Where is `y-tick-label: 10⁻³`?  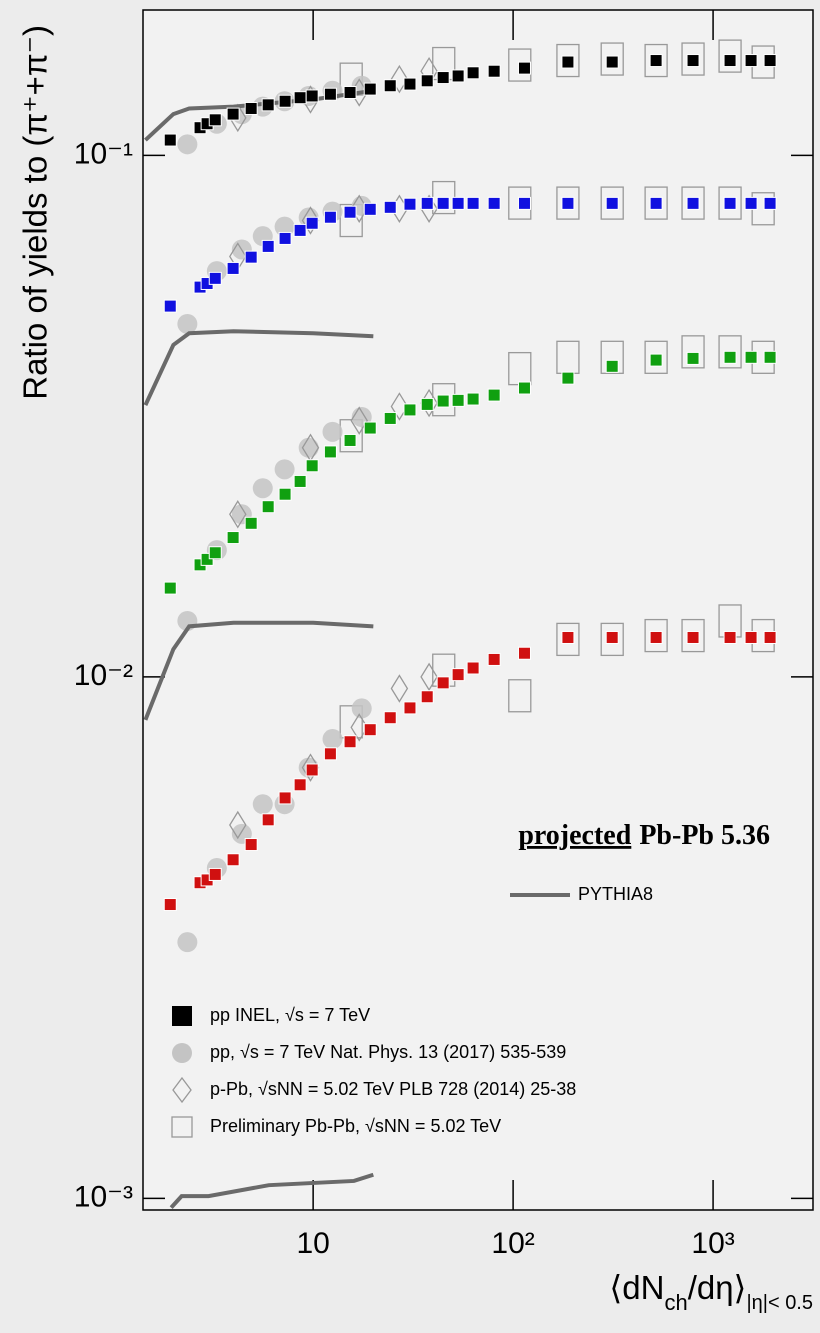 y-tick-label: 10⁻³ is located at coordinates (103, 1196).